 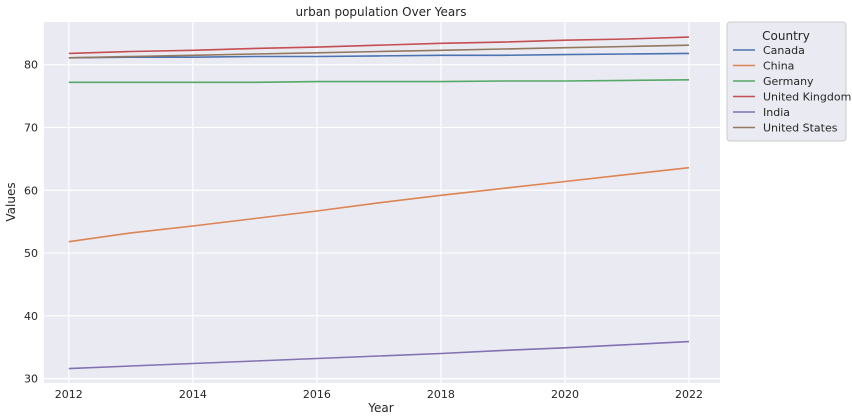 What do you see at coordinates (31, 127) in the screenshot?
I see `y-tick-label: 70` at bounding box center [31, 127].